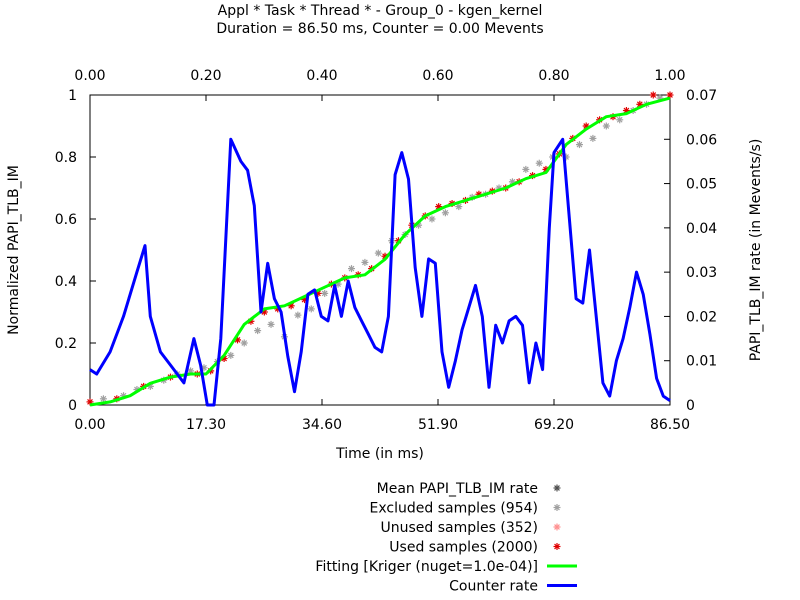 The height and width of the screenshot is (600, 800). What do you see at coordinates (756, 250) in the screenshot?
I see `y2-axis-label: PAPI_TLB_IM rate (in Mevents/s)` at bounding box center [756, 250].